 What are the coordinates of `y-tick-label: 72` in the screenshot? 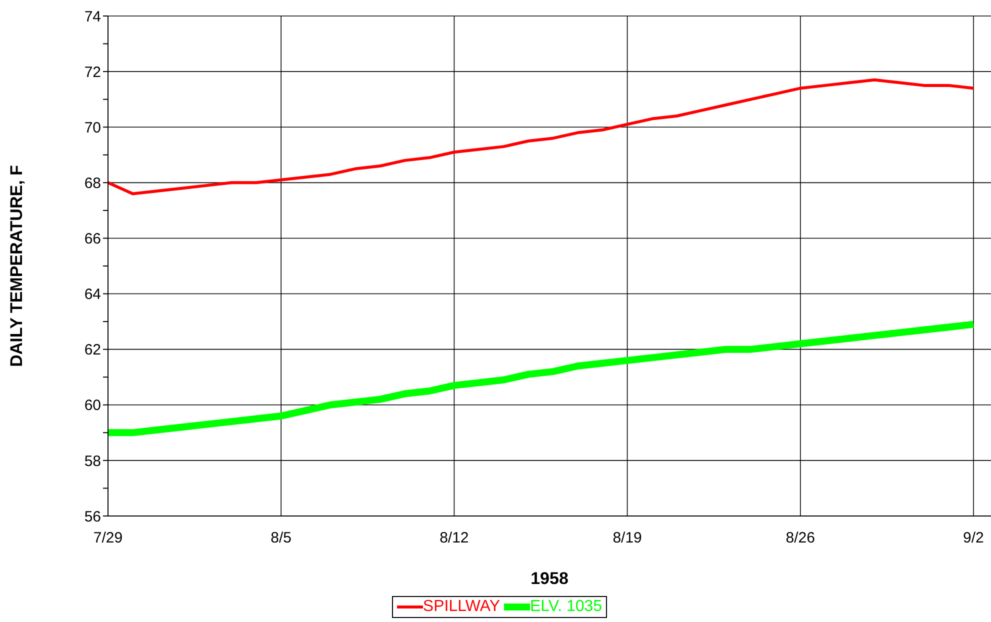 It's located at (92, 72).